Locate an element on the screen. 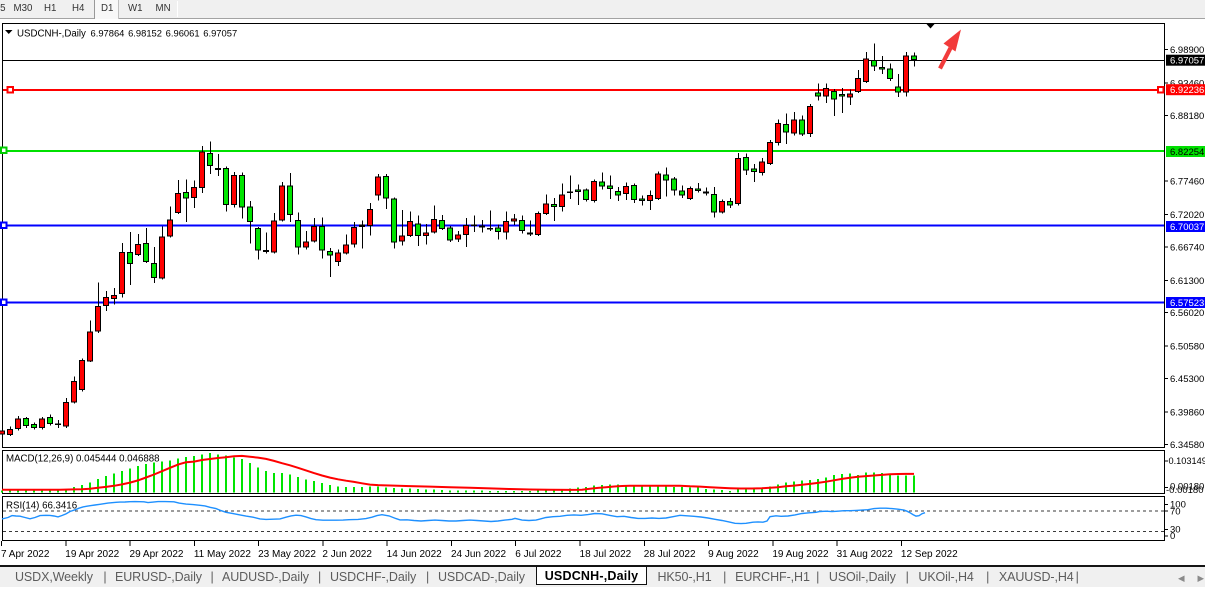 The image size is (1205, 589). svg-text: 6.72020 is located at coordinates (1187, 215).